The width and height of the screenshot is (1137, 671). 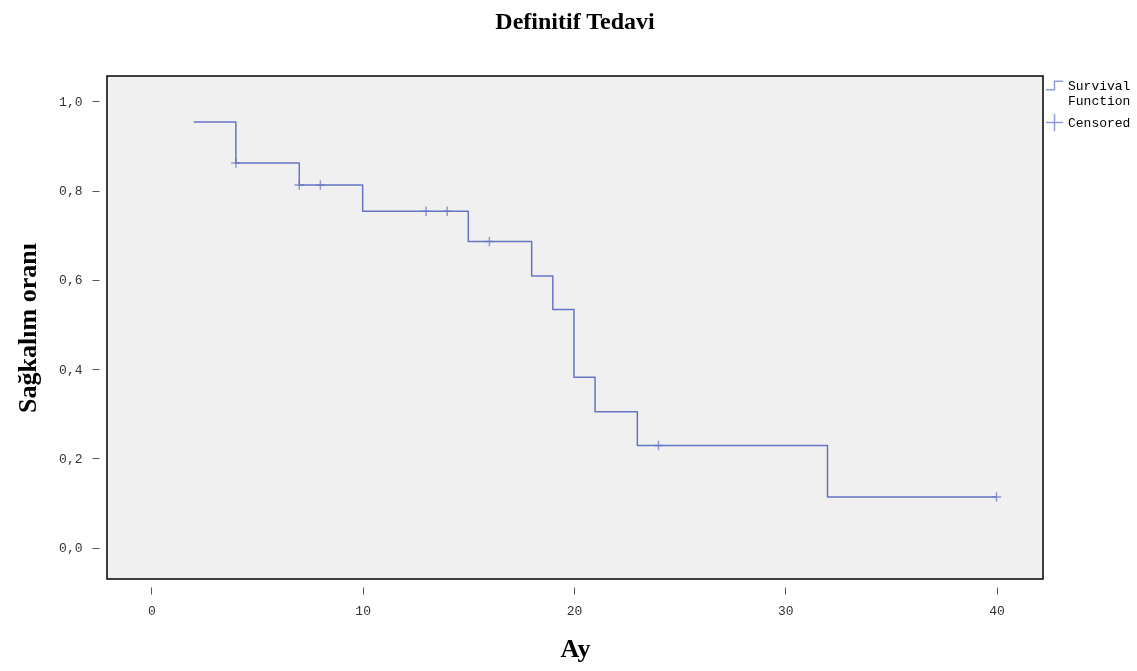 I want to click on chart-title: Definitif Tedavi, so click(x=575, y=21).